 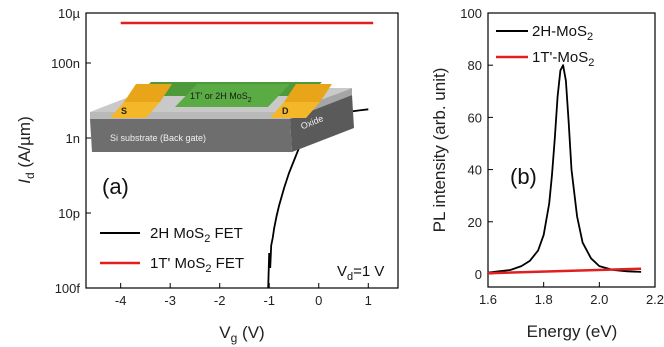 I want to click on legend-label-1t-fet: 1T' MoS2 FET, so click(x=197, y=265).